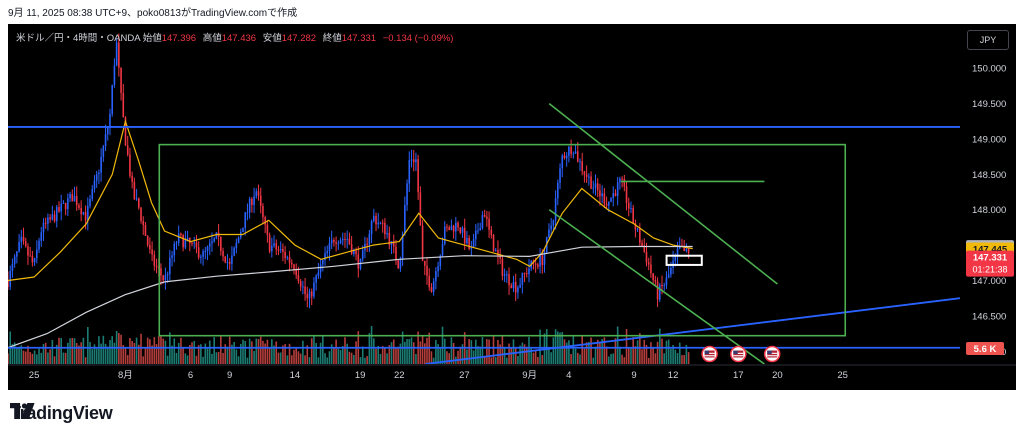 Image resolution: width=1024 pixels, height=441 pixels. I want to click on time-tick-label: 8月, so click(125, 375).